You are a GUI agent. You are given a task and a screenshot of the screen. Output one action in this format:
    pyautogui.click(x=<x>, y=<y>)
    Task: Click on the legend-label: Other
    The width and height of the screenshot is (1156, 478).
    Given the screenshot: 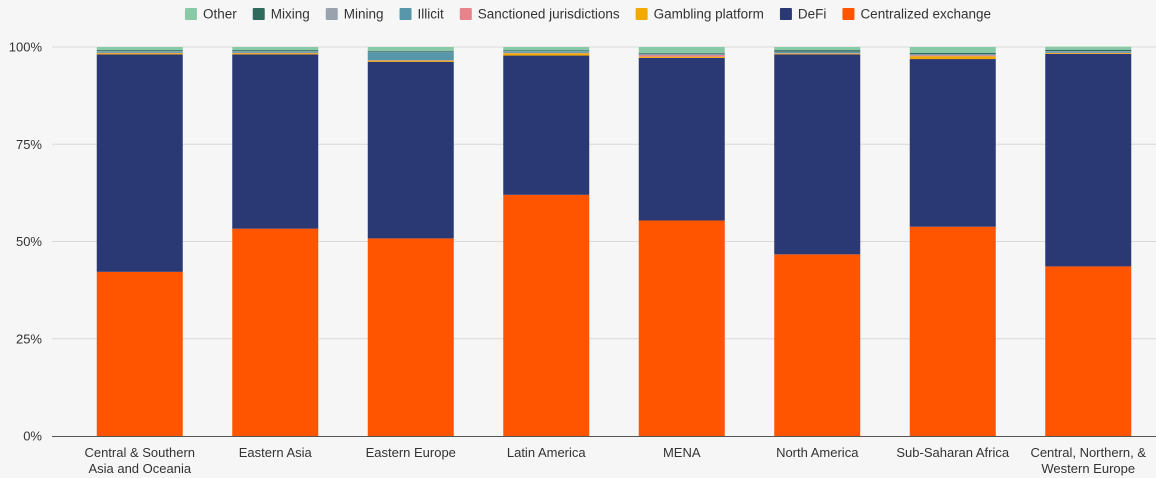 What is the action you would take?
    pyautogui.click(x=220, y=14)
    